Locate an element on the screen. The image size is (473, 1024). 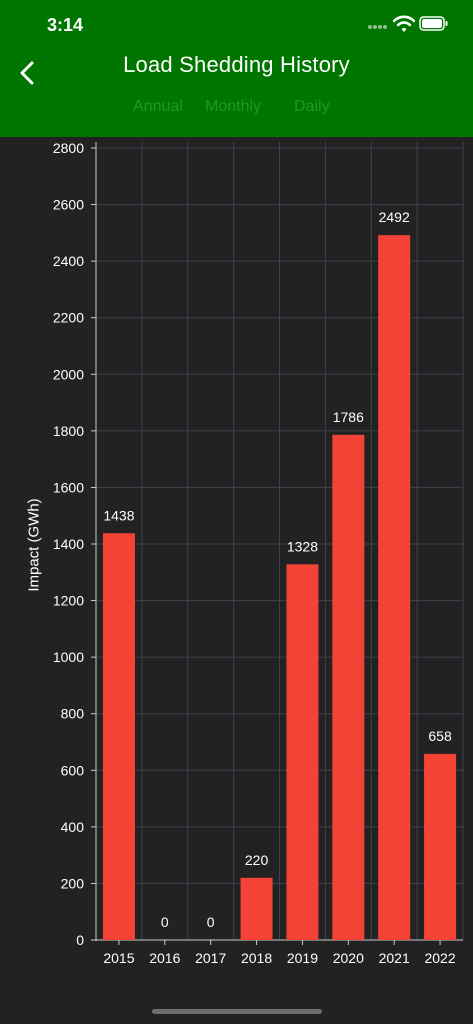
y-tick-label: 1400 is located at coordinates (68, 544).